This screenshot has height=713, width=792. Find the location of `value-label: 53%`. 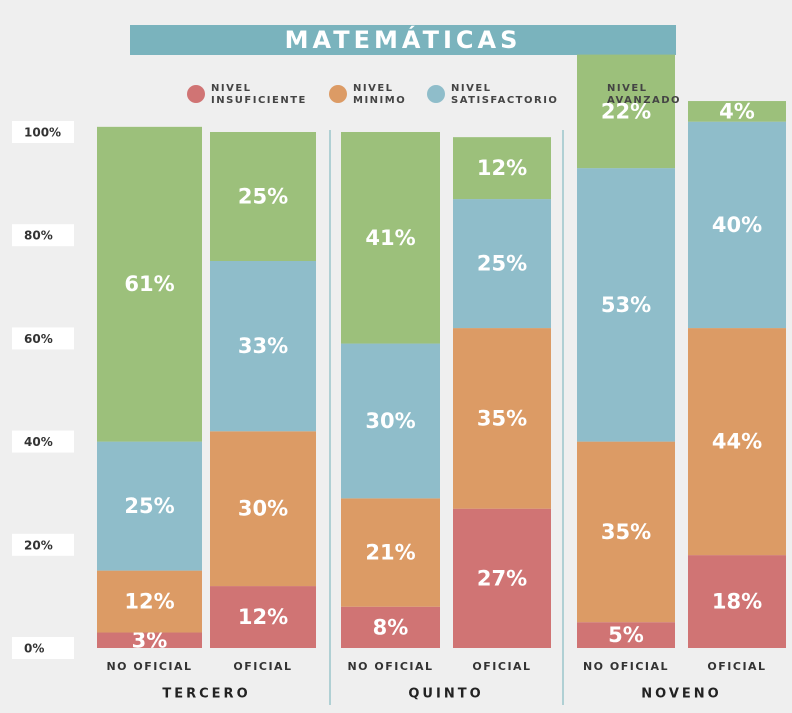

value-label: 53% is located at coordinates (626, 305).